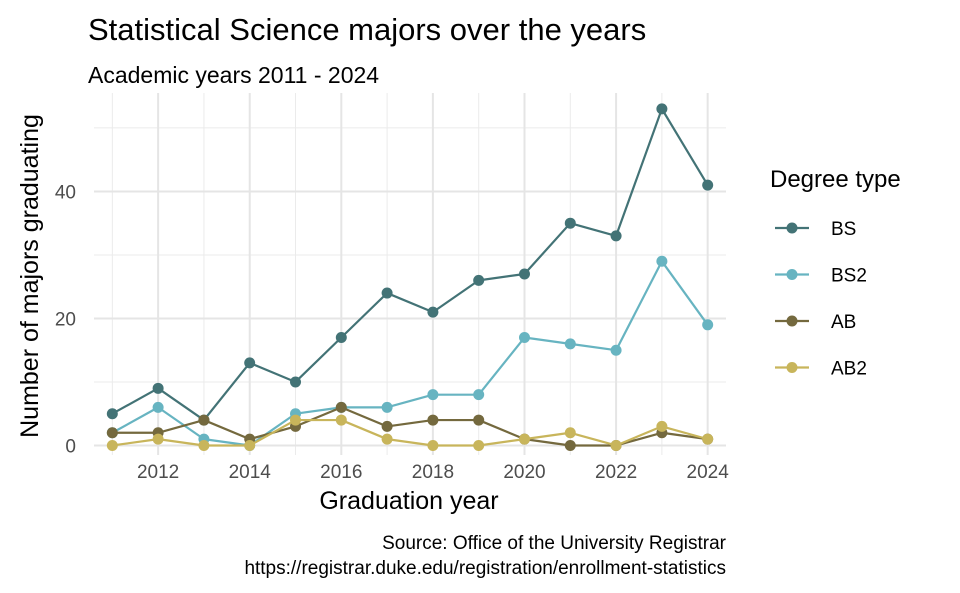 The width and height of the screenshot is (960, 593). I want to click on legend-label: AB, so click(843, 322).